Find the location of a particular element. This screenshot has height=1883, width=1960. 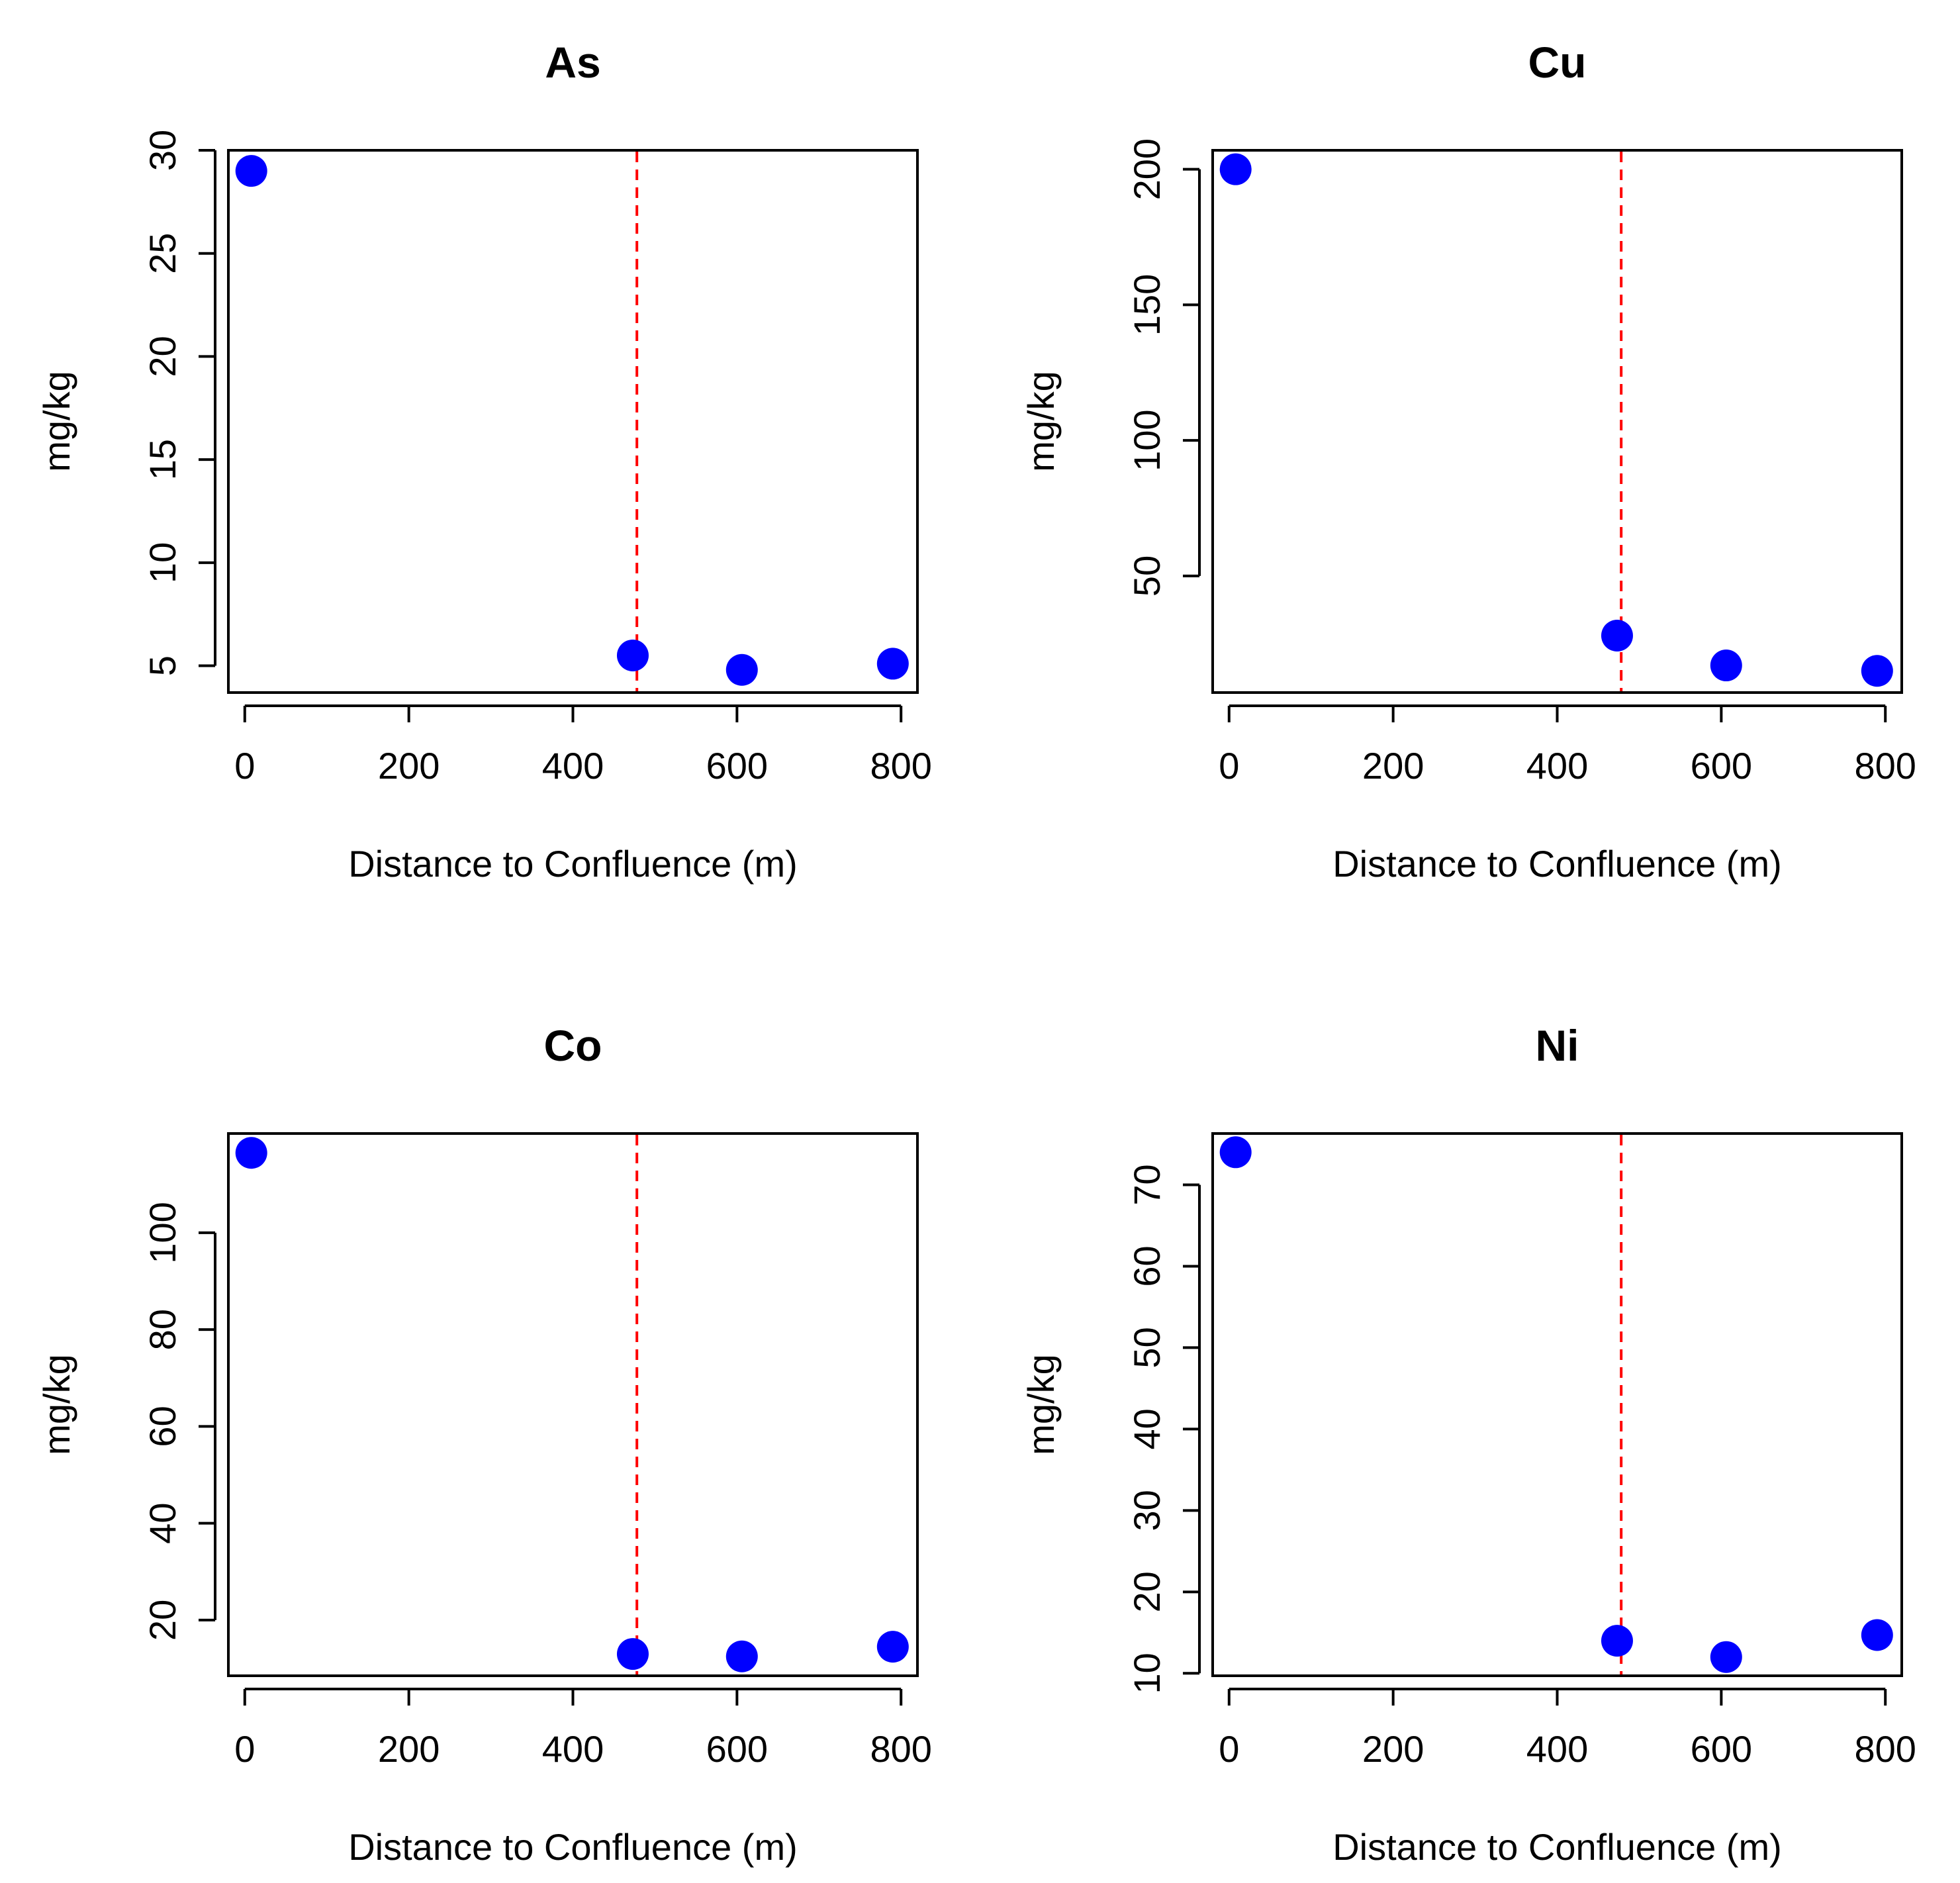

y-tick-label: 70 is located at coordinates (1147, 1184).